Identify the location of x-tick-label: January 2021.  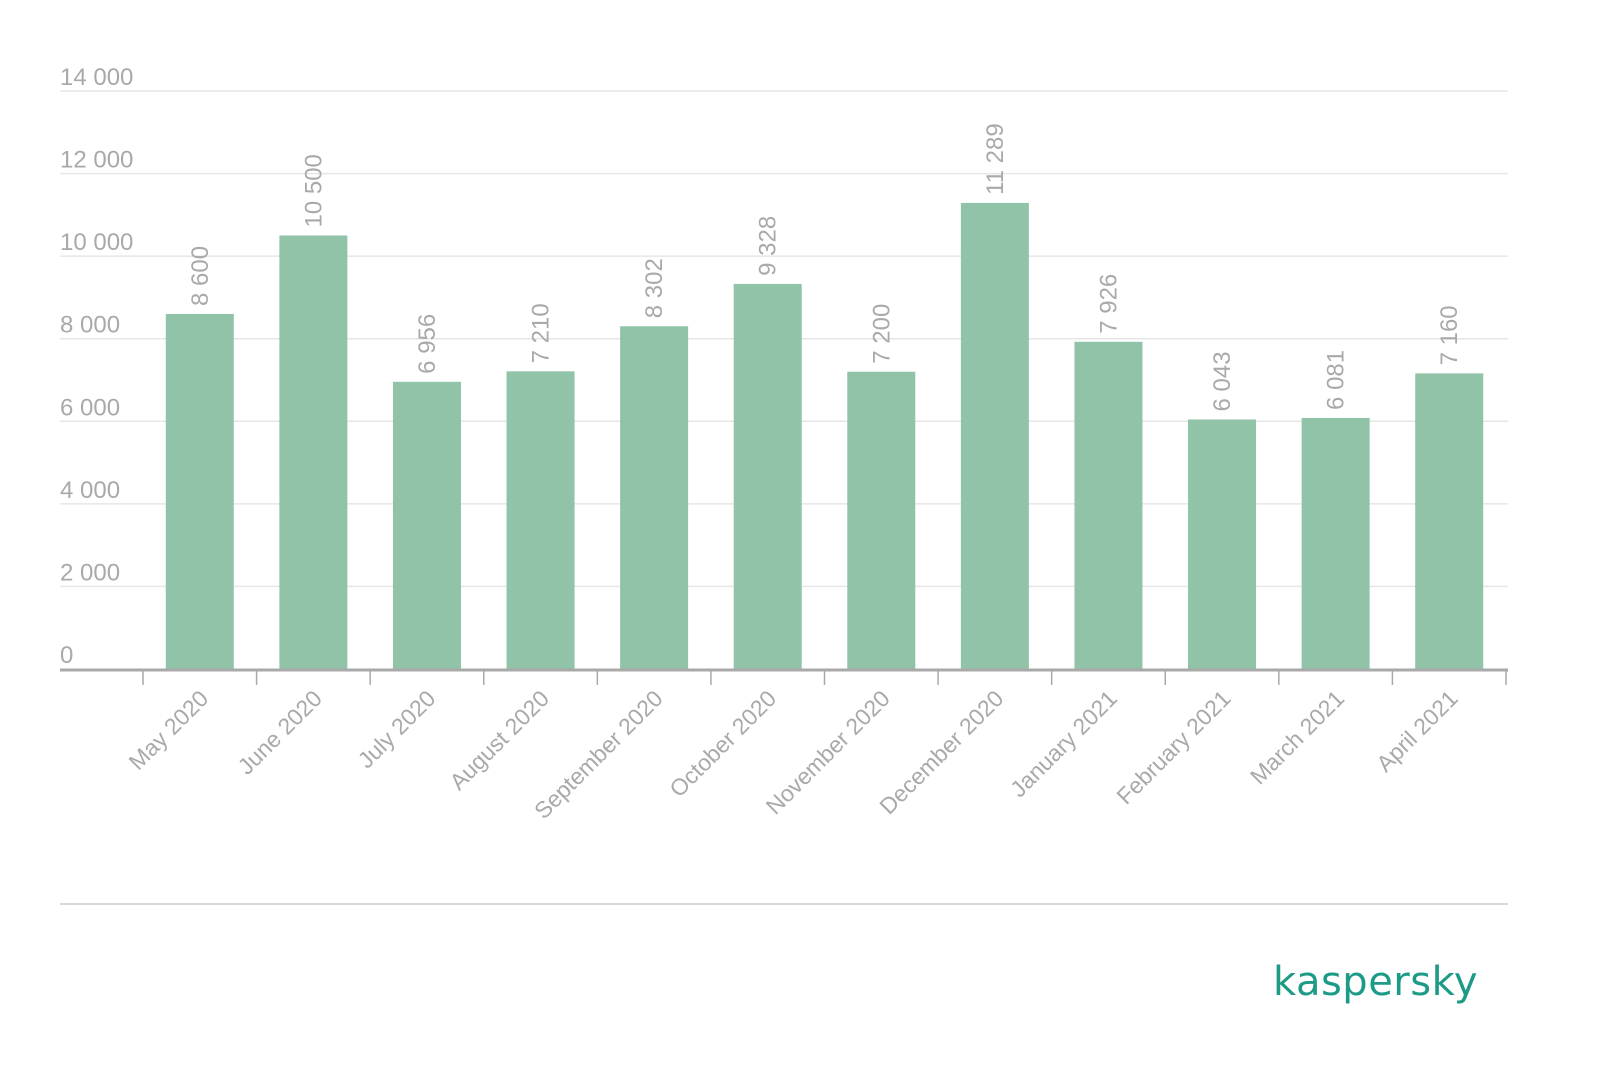
(1063, 743).